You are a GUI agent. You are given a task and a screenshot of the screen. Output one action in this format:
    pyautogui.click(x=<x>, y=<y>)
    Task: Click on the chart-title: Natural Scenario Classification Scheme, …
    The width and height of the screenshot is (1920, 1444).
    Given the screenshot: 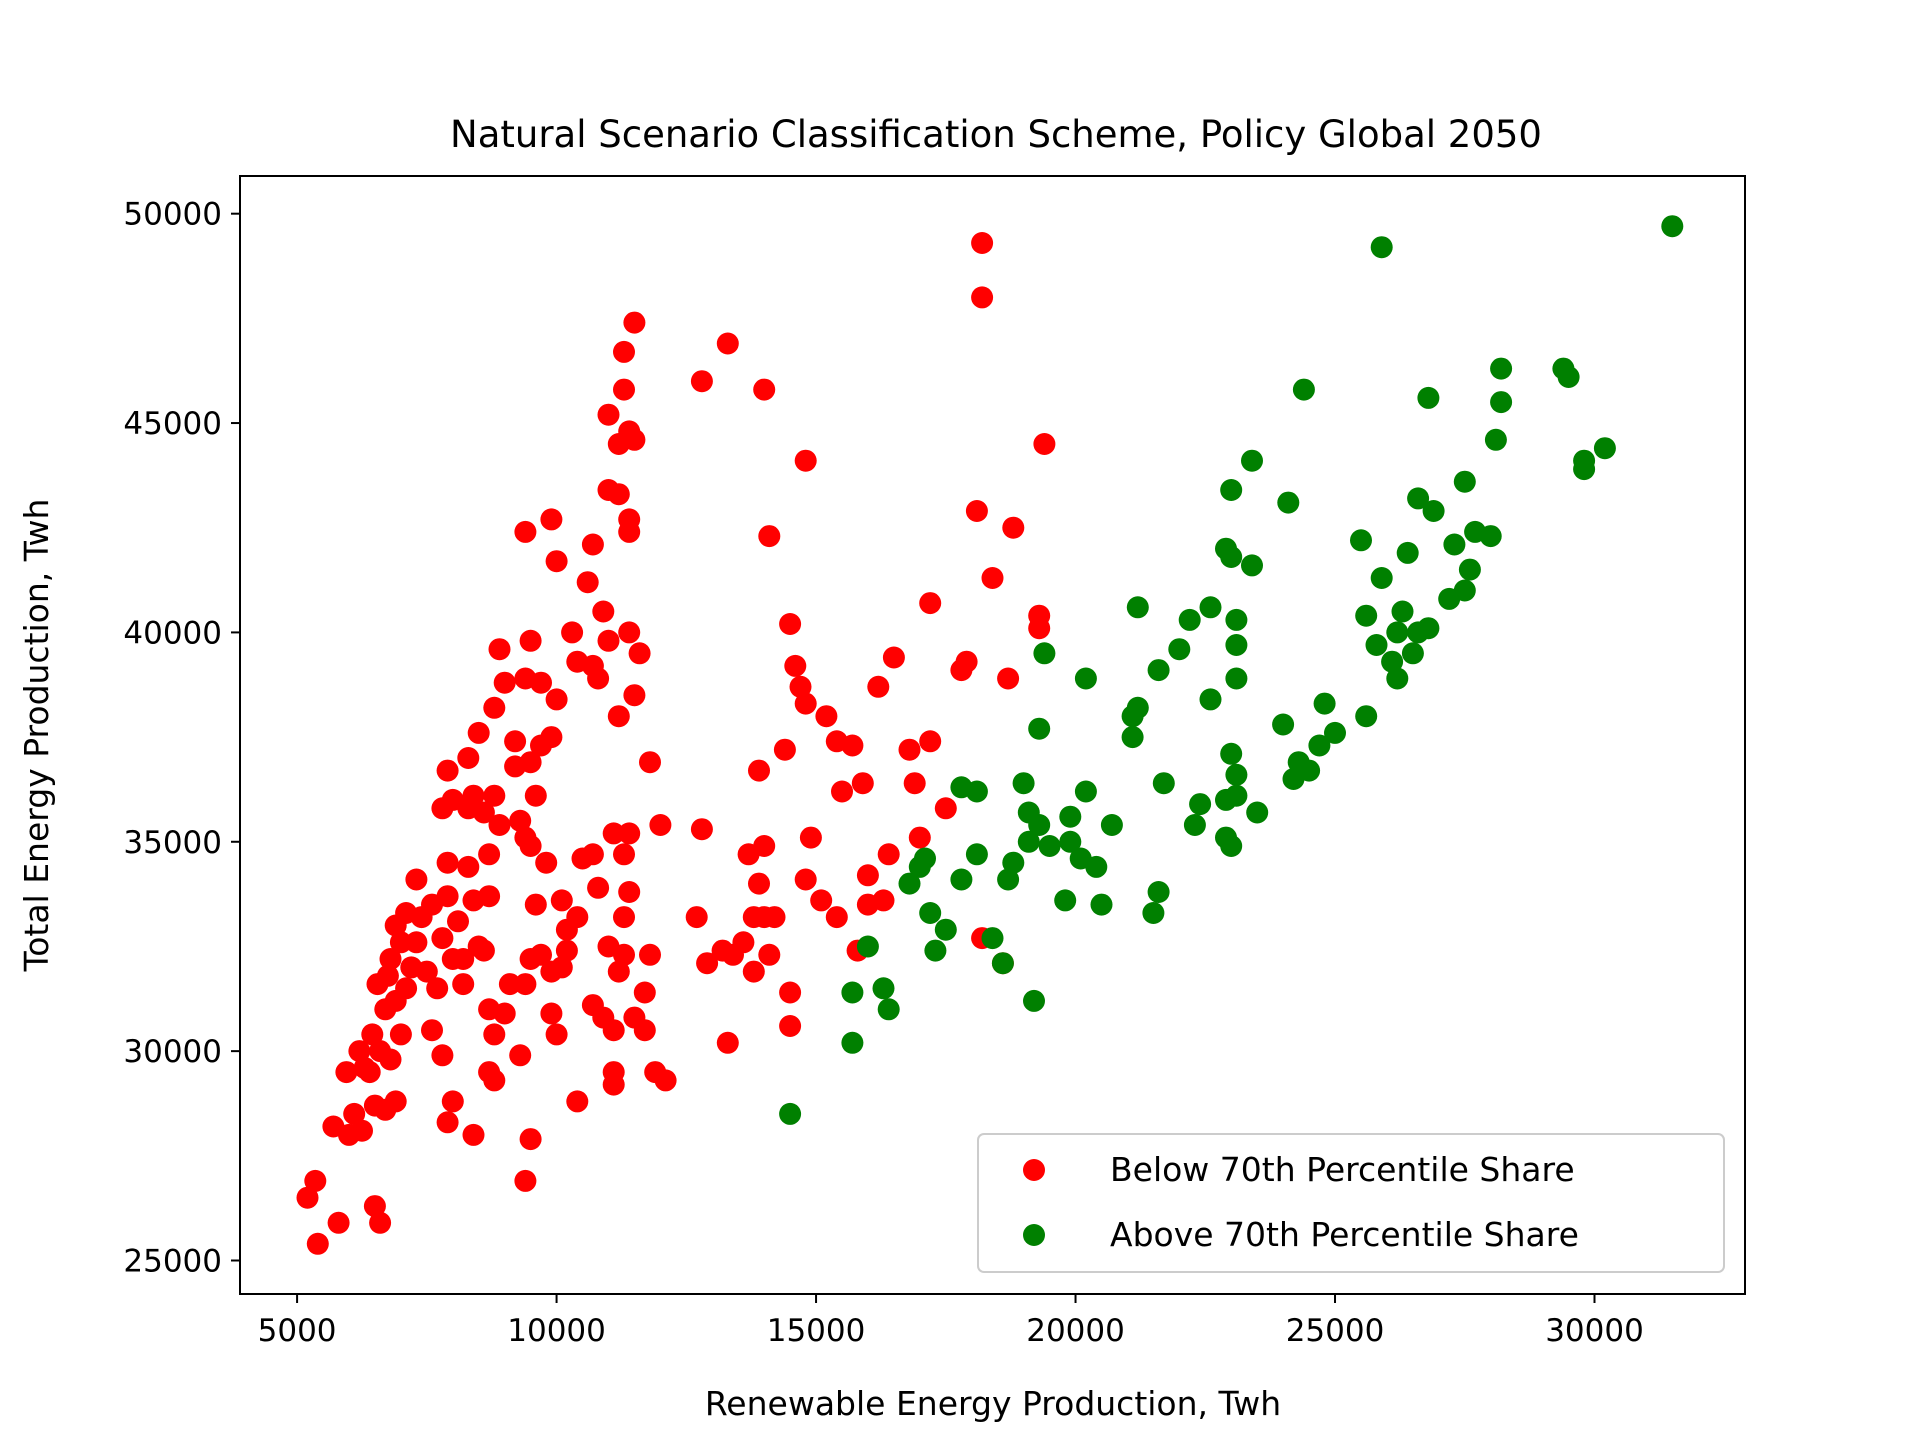 What is the action you would take?
    pyautogui.click(x=996, y=134)
    